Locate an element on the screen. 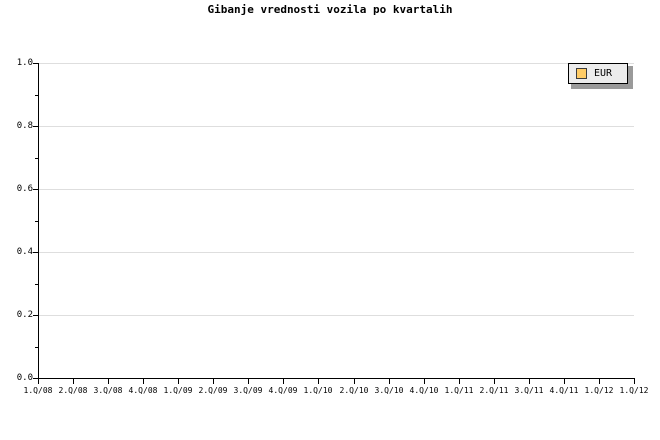 The height and width of the screenshot is (440, 660). x-axis-tick-label: 1.Q/09 is located at coordinates (178, 390).